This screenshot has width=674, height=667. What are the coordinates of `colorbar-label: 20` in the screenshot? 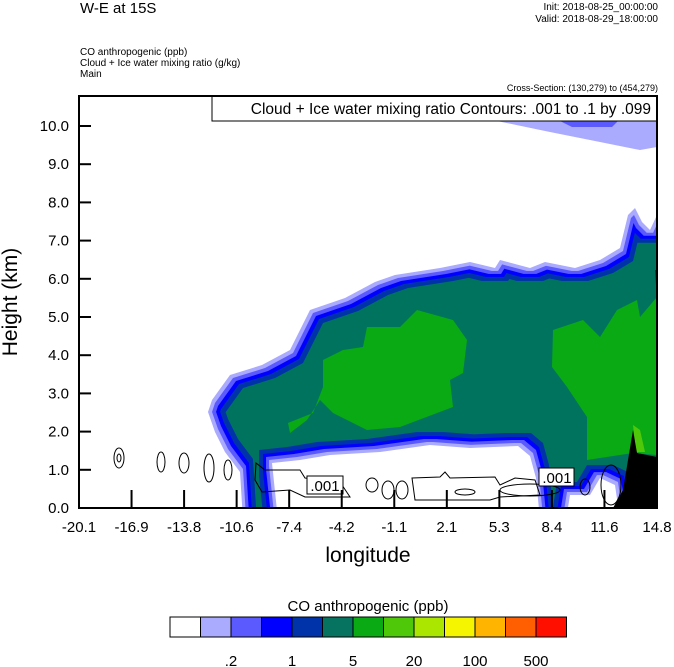 It's located at (414, 660).